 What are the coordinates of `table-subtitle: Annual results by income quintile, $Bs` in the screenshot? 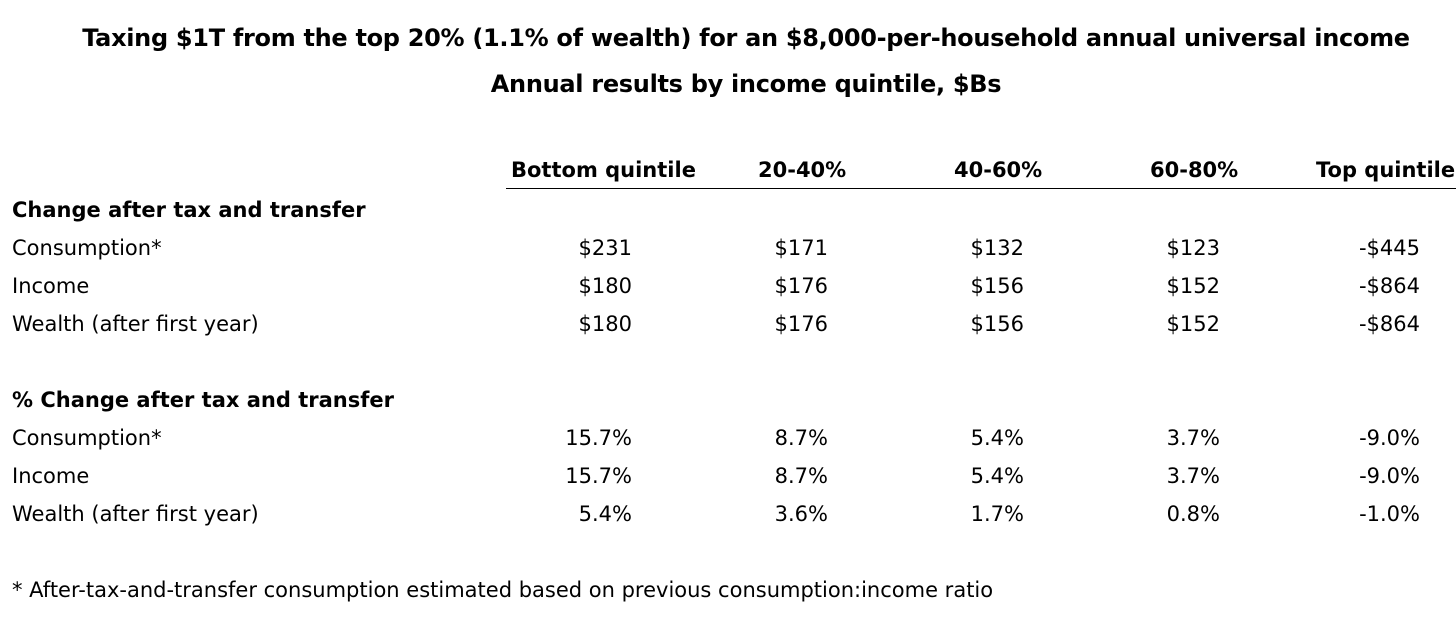 It's located at (746, 84).